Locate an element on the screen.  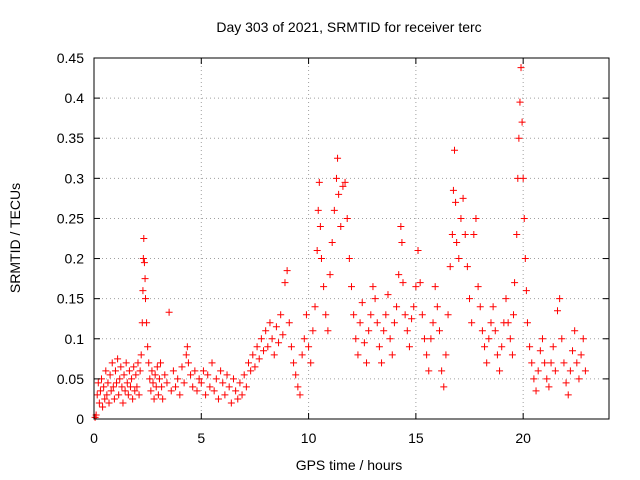
y-tick-label: 0.4 is located at coordinates (75, 98).